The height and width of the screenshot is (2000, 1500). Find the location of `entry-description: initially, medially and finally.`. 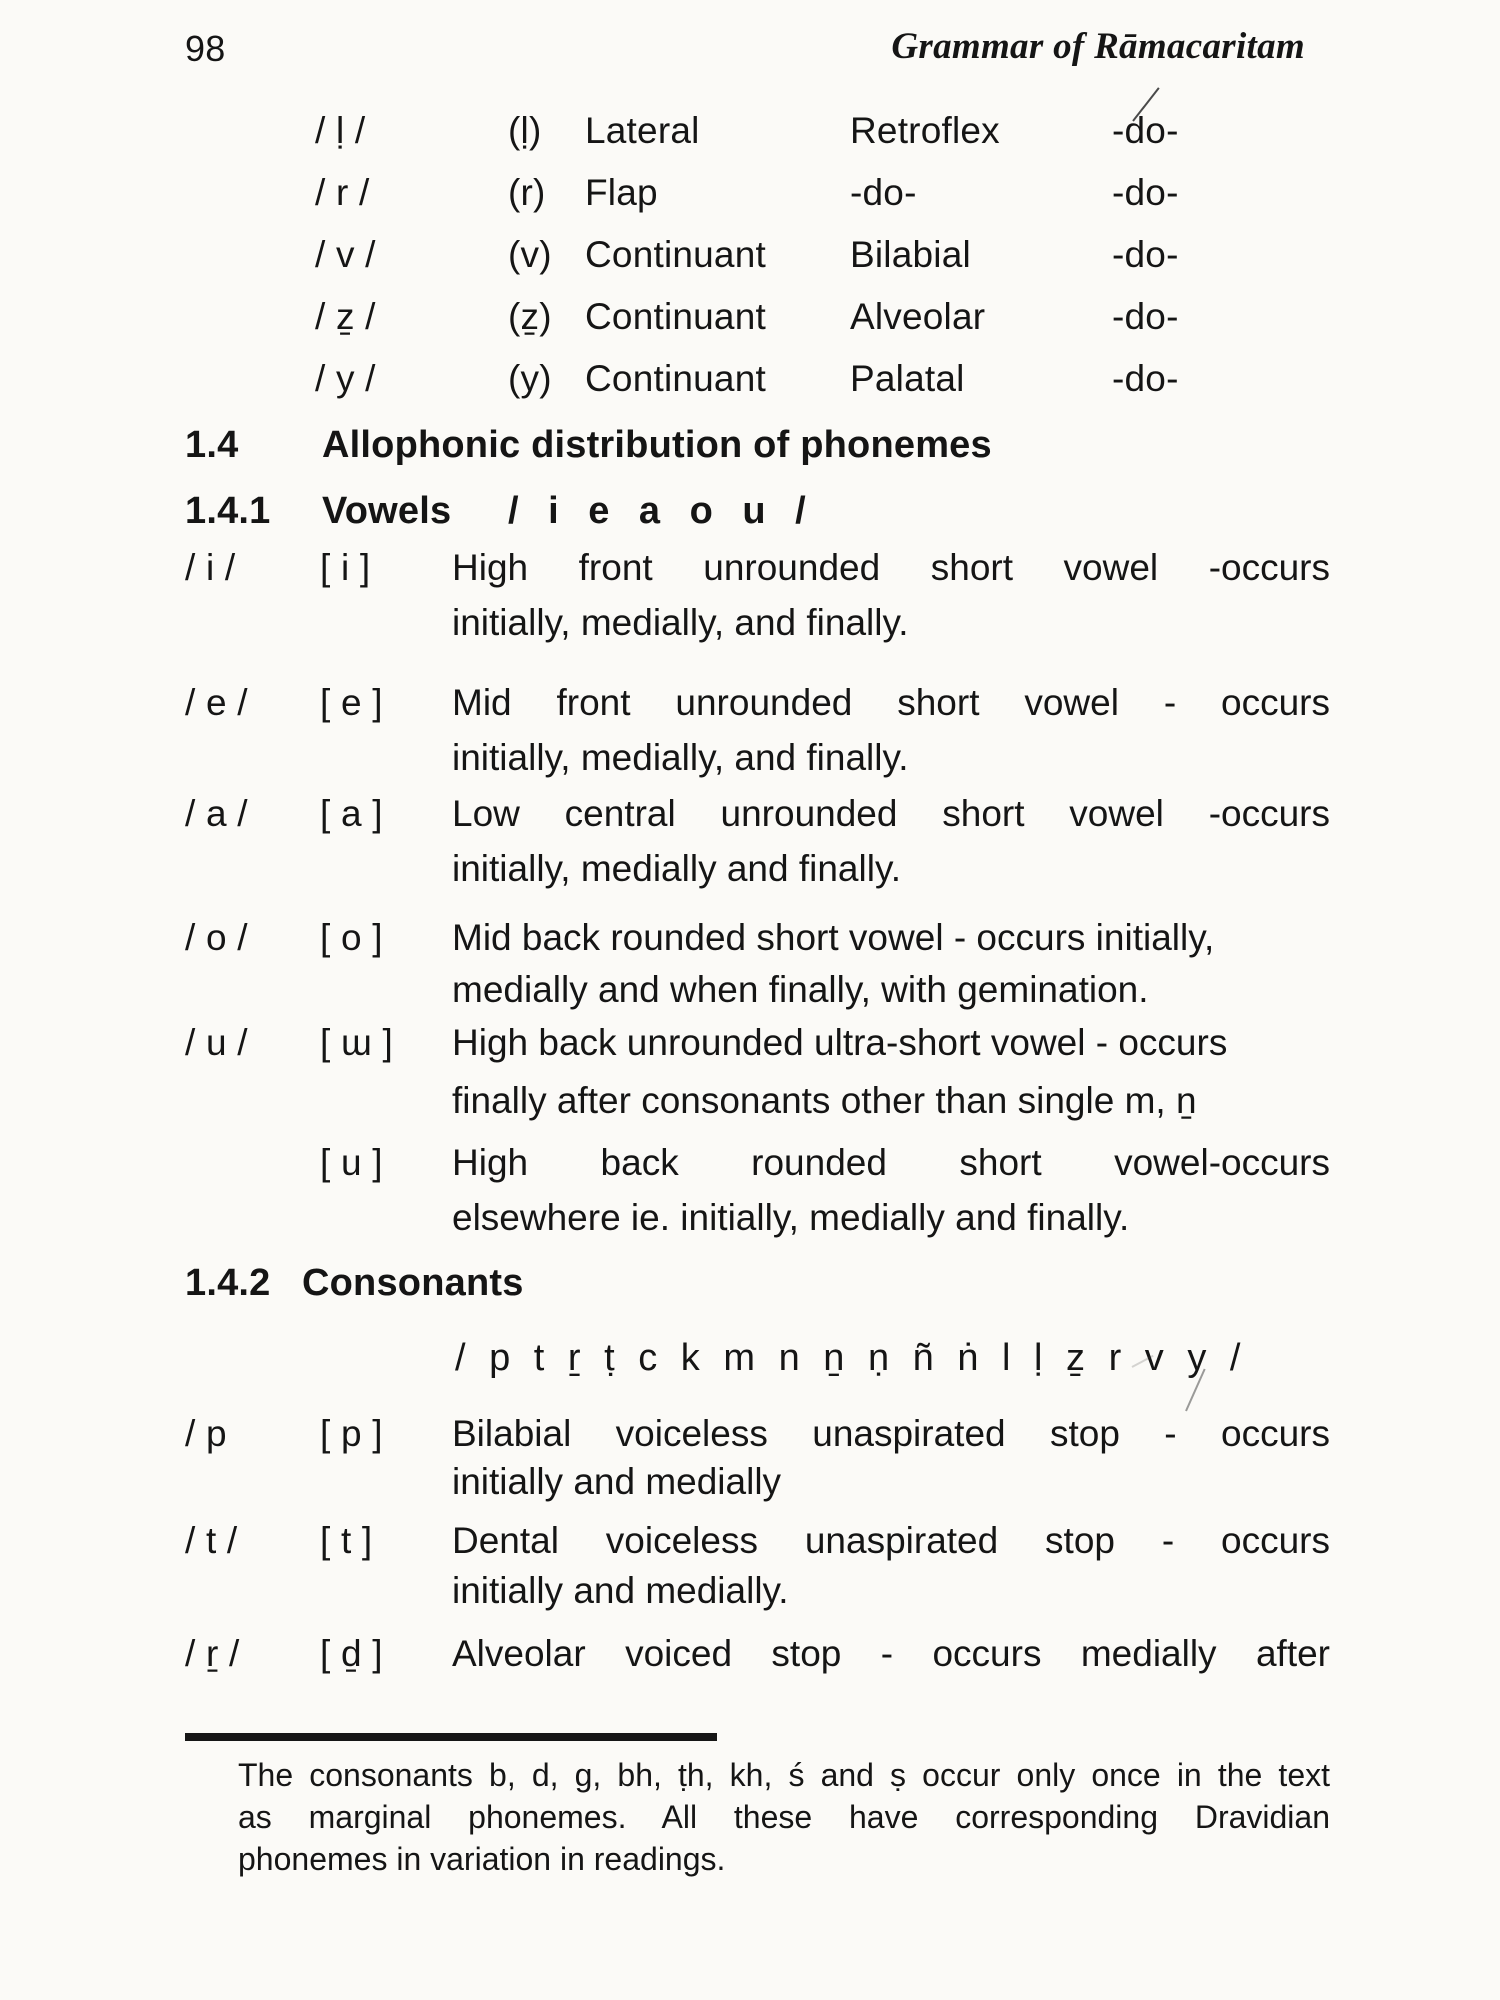

entry-description: initially, medially and finally. is located at coordinates (676, 868).